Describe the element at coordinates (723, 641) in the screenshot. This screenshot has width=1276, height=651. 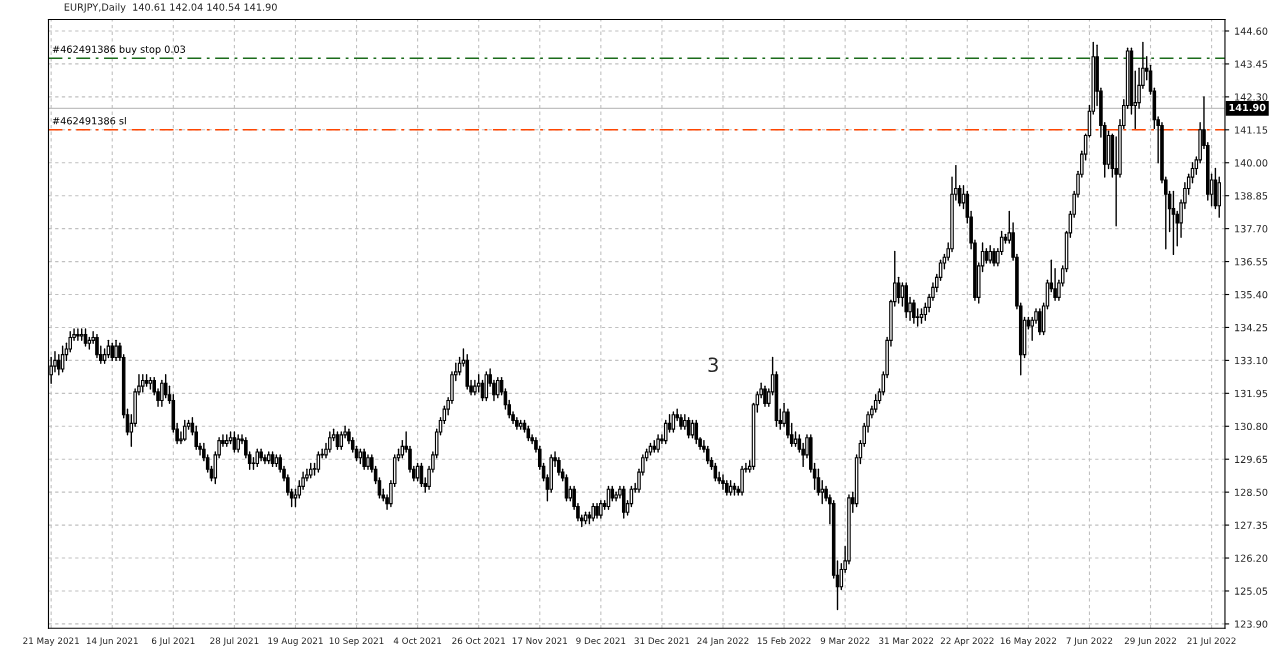
I see `x-tick-label: 24 Jan 2022` at that location.